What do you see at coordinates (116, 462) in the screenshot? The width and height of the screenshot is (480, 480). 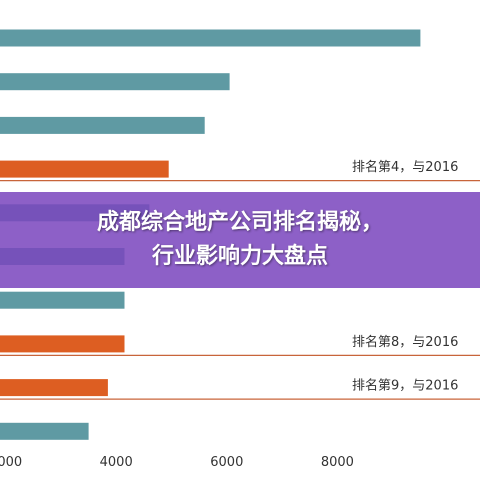 I see `x-tick-label-2: 4000` at bounding box center [116, 462].